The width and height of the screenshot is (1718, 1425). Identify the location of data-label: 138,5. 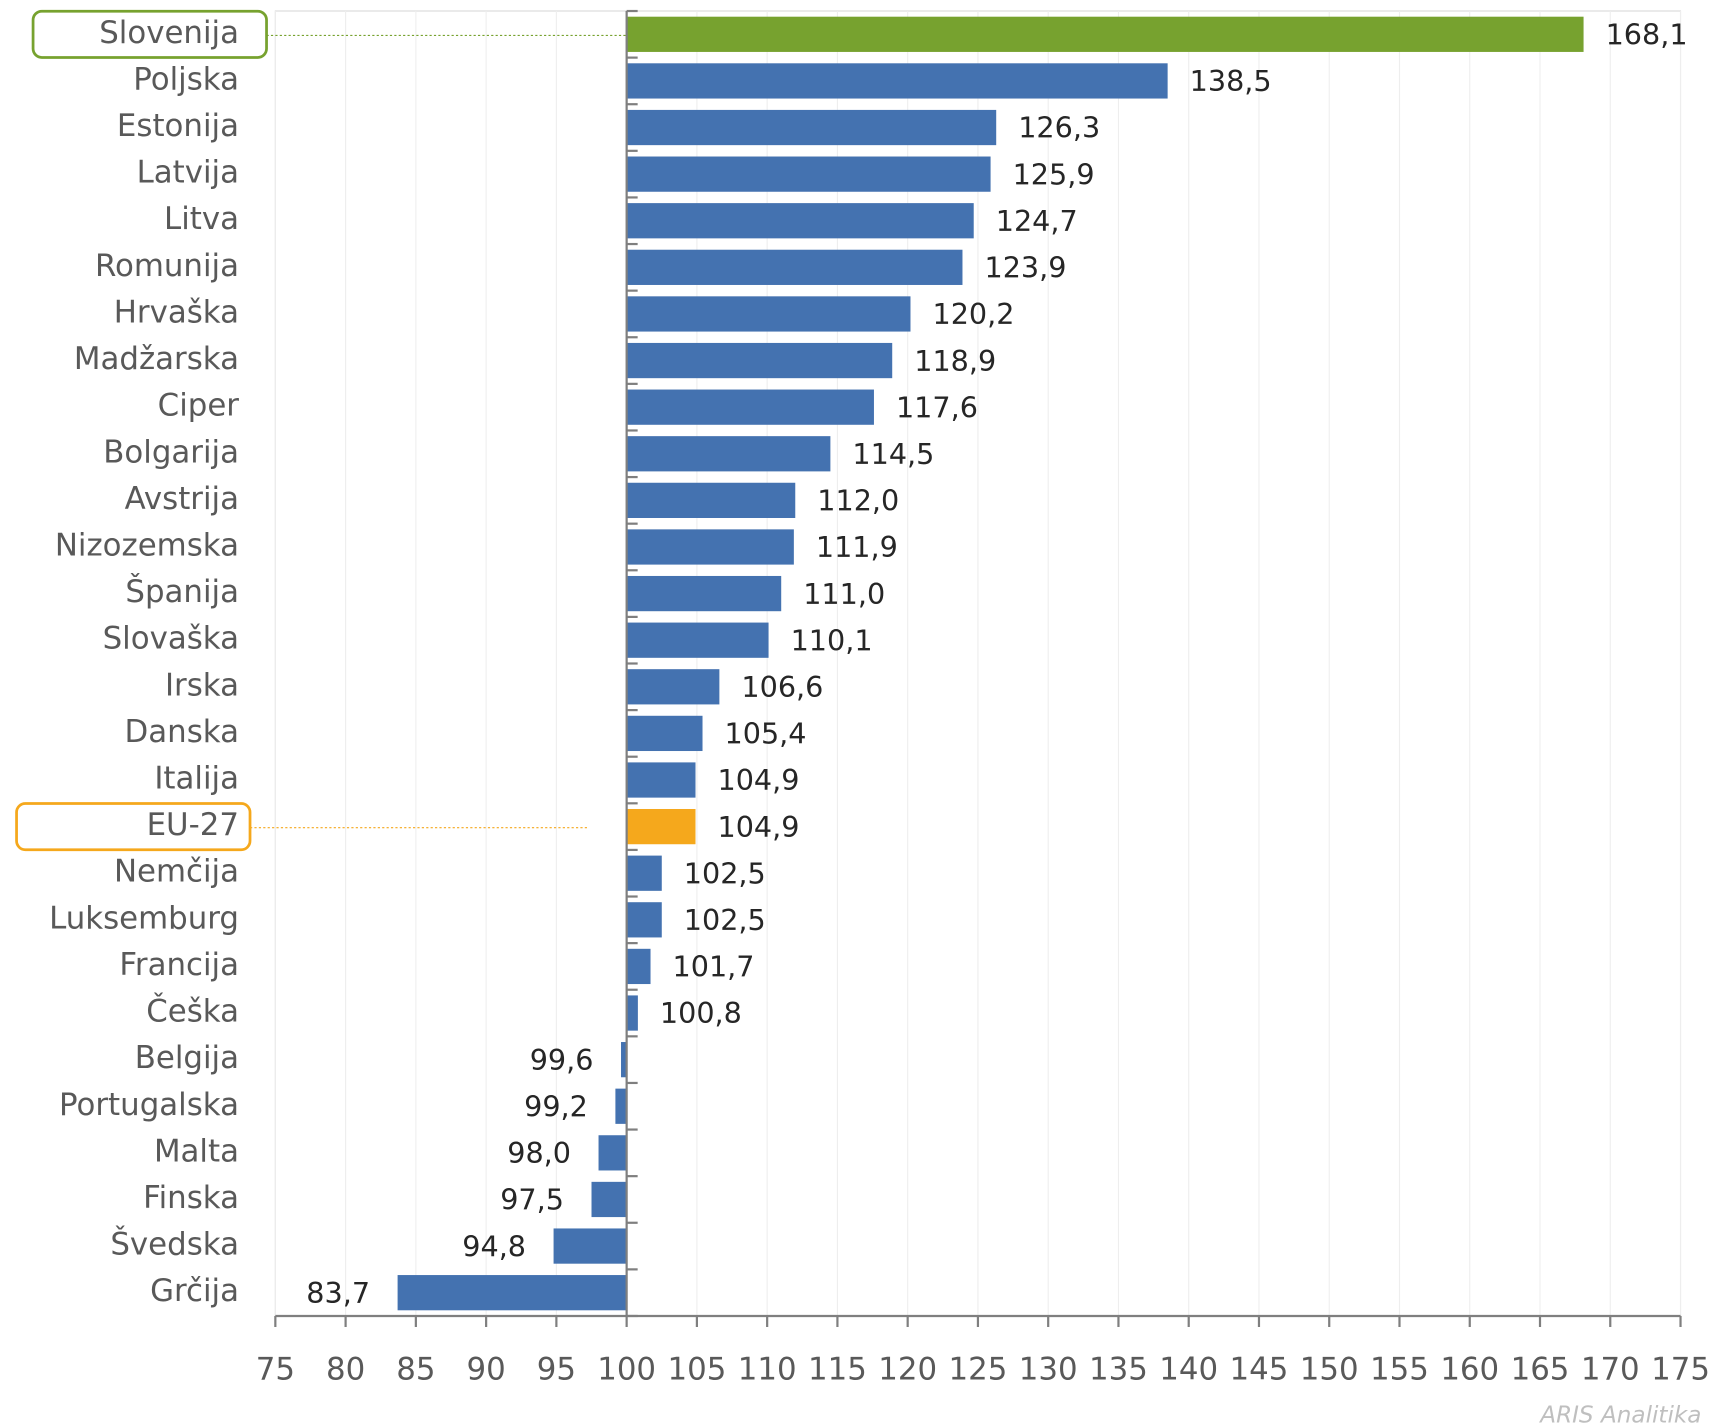
(1231, 81).